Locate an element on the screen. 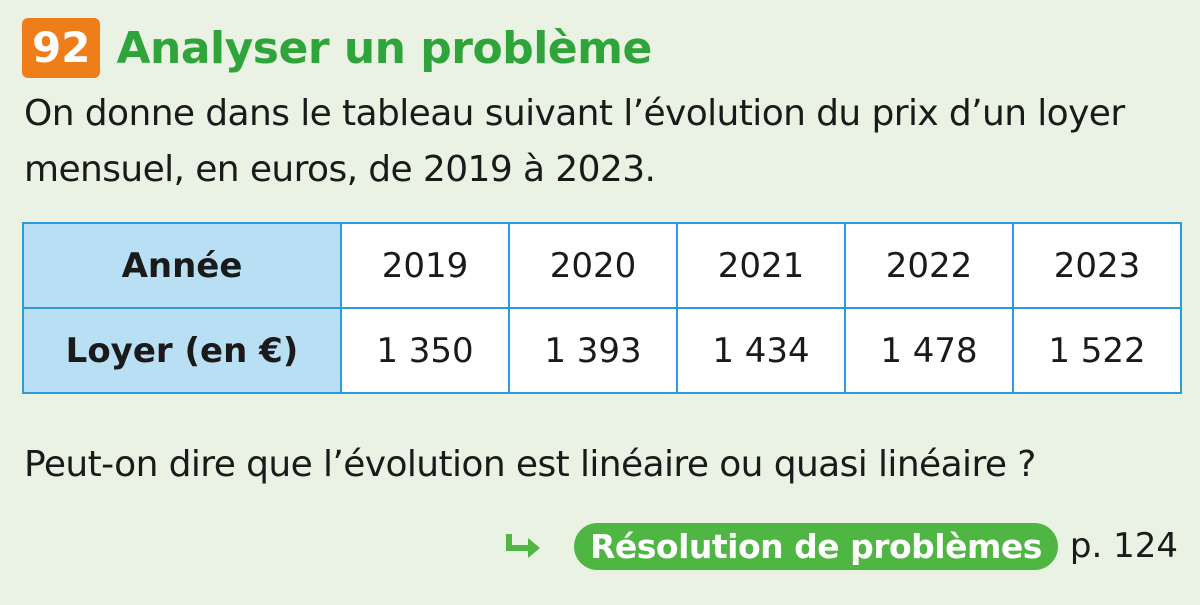 The image size is (1200, 605). reference-page: p. 124 is located at coordinates (1123, 546).